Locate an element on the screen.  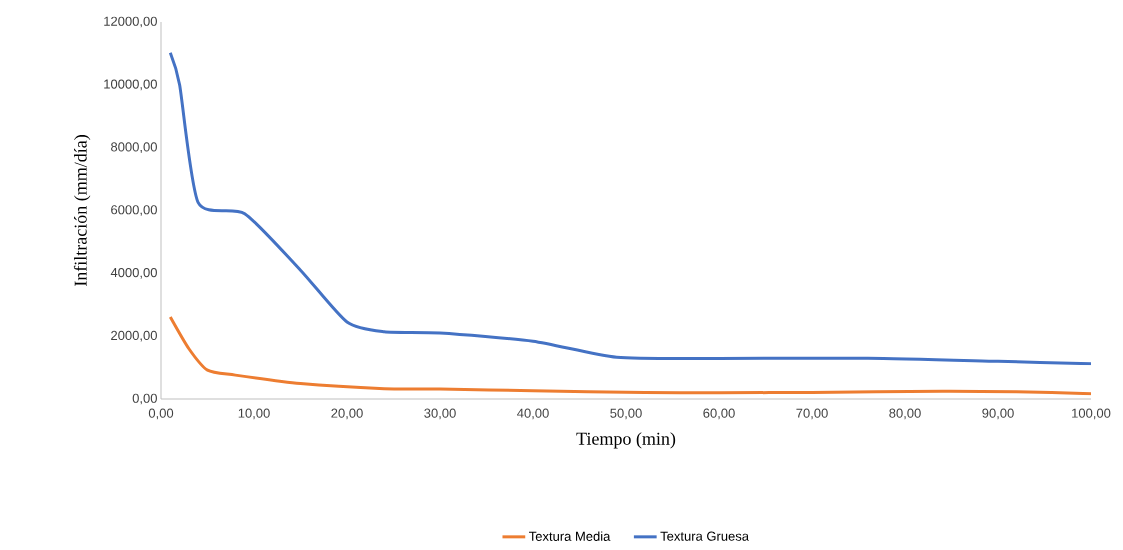
y-tick-label: 0,00 is located at coordinates (144, 399).